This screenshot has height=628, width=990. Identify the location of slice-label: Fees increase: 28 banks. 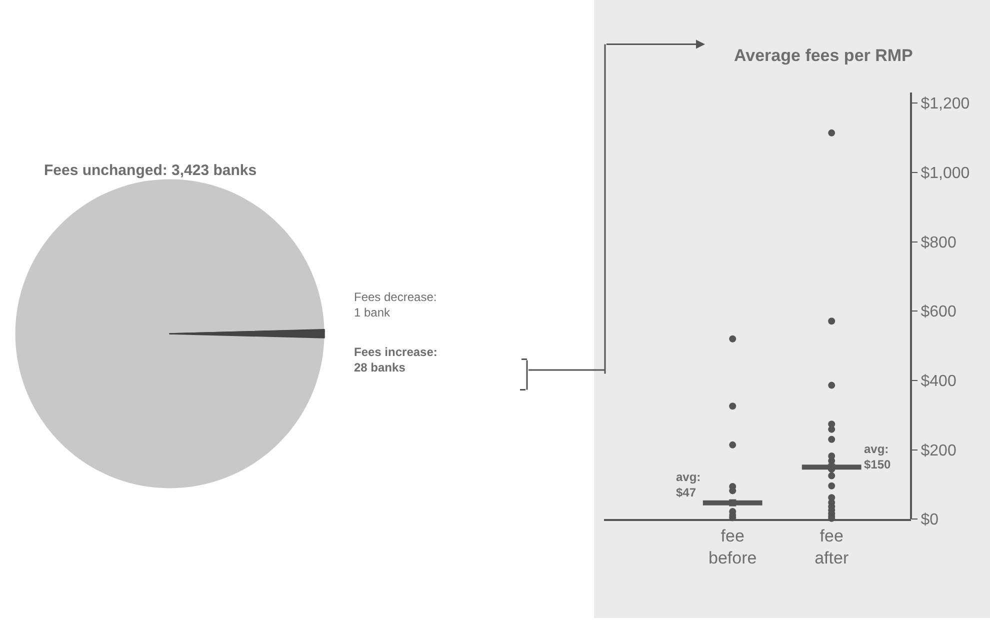
(396, 360).